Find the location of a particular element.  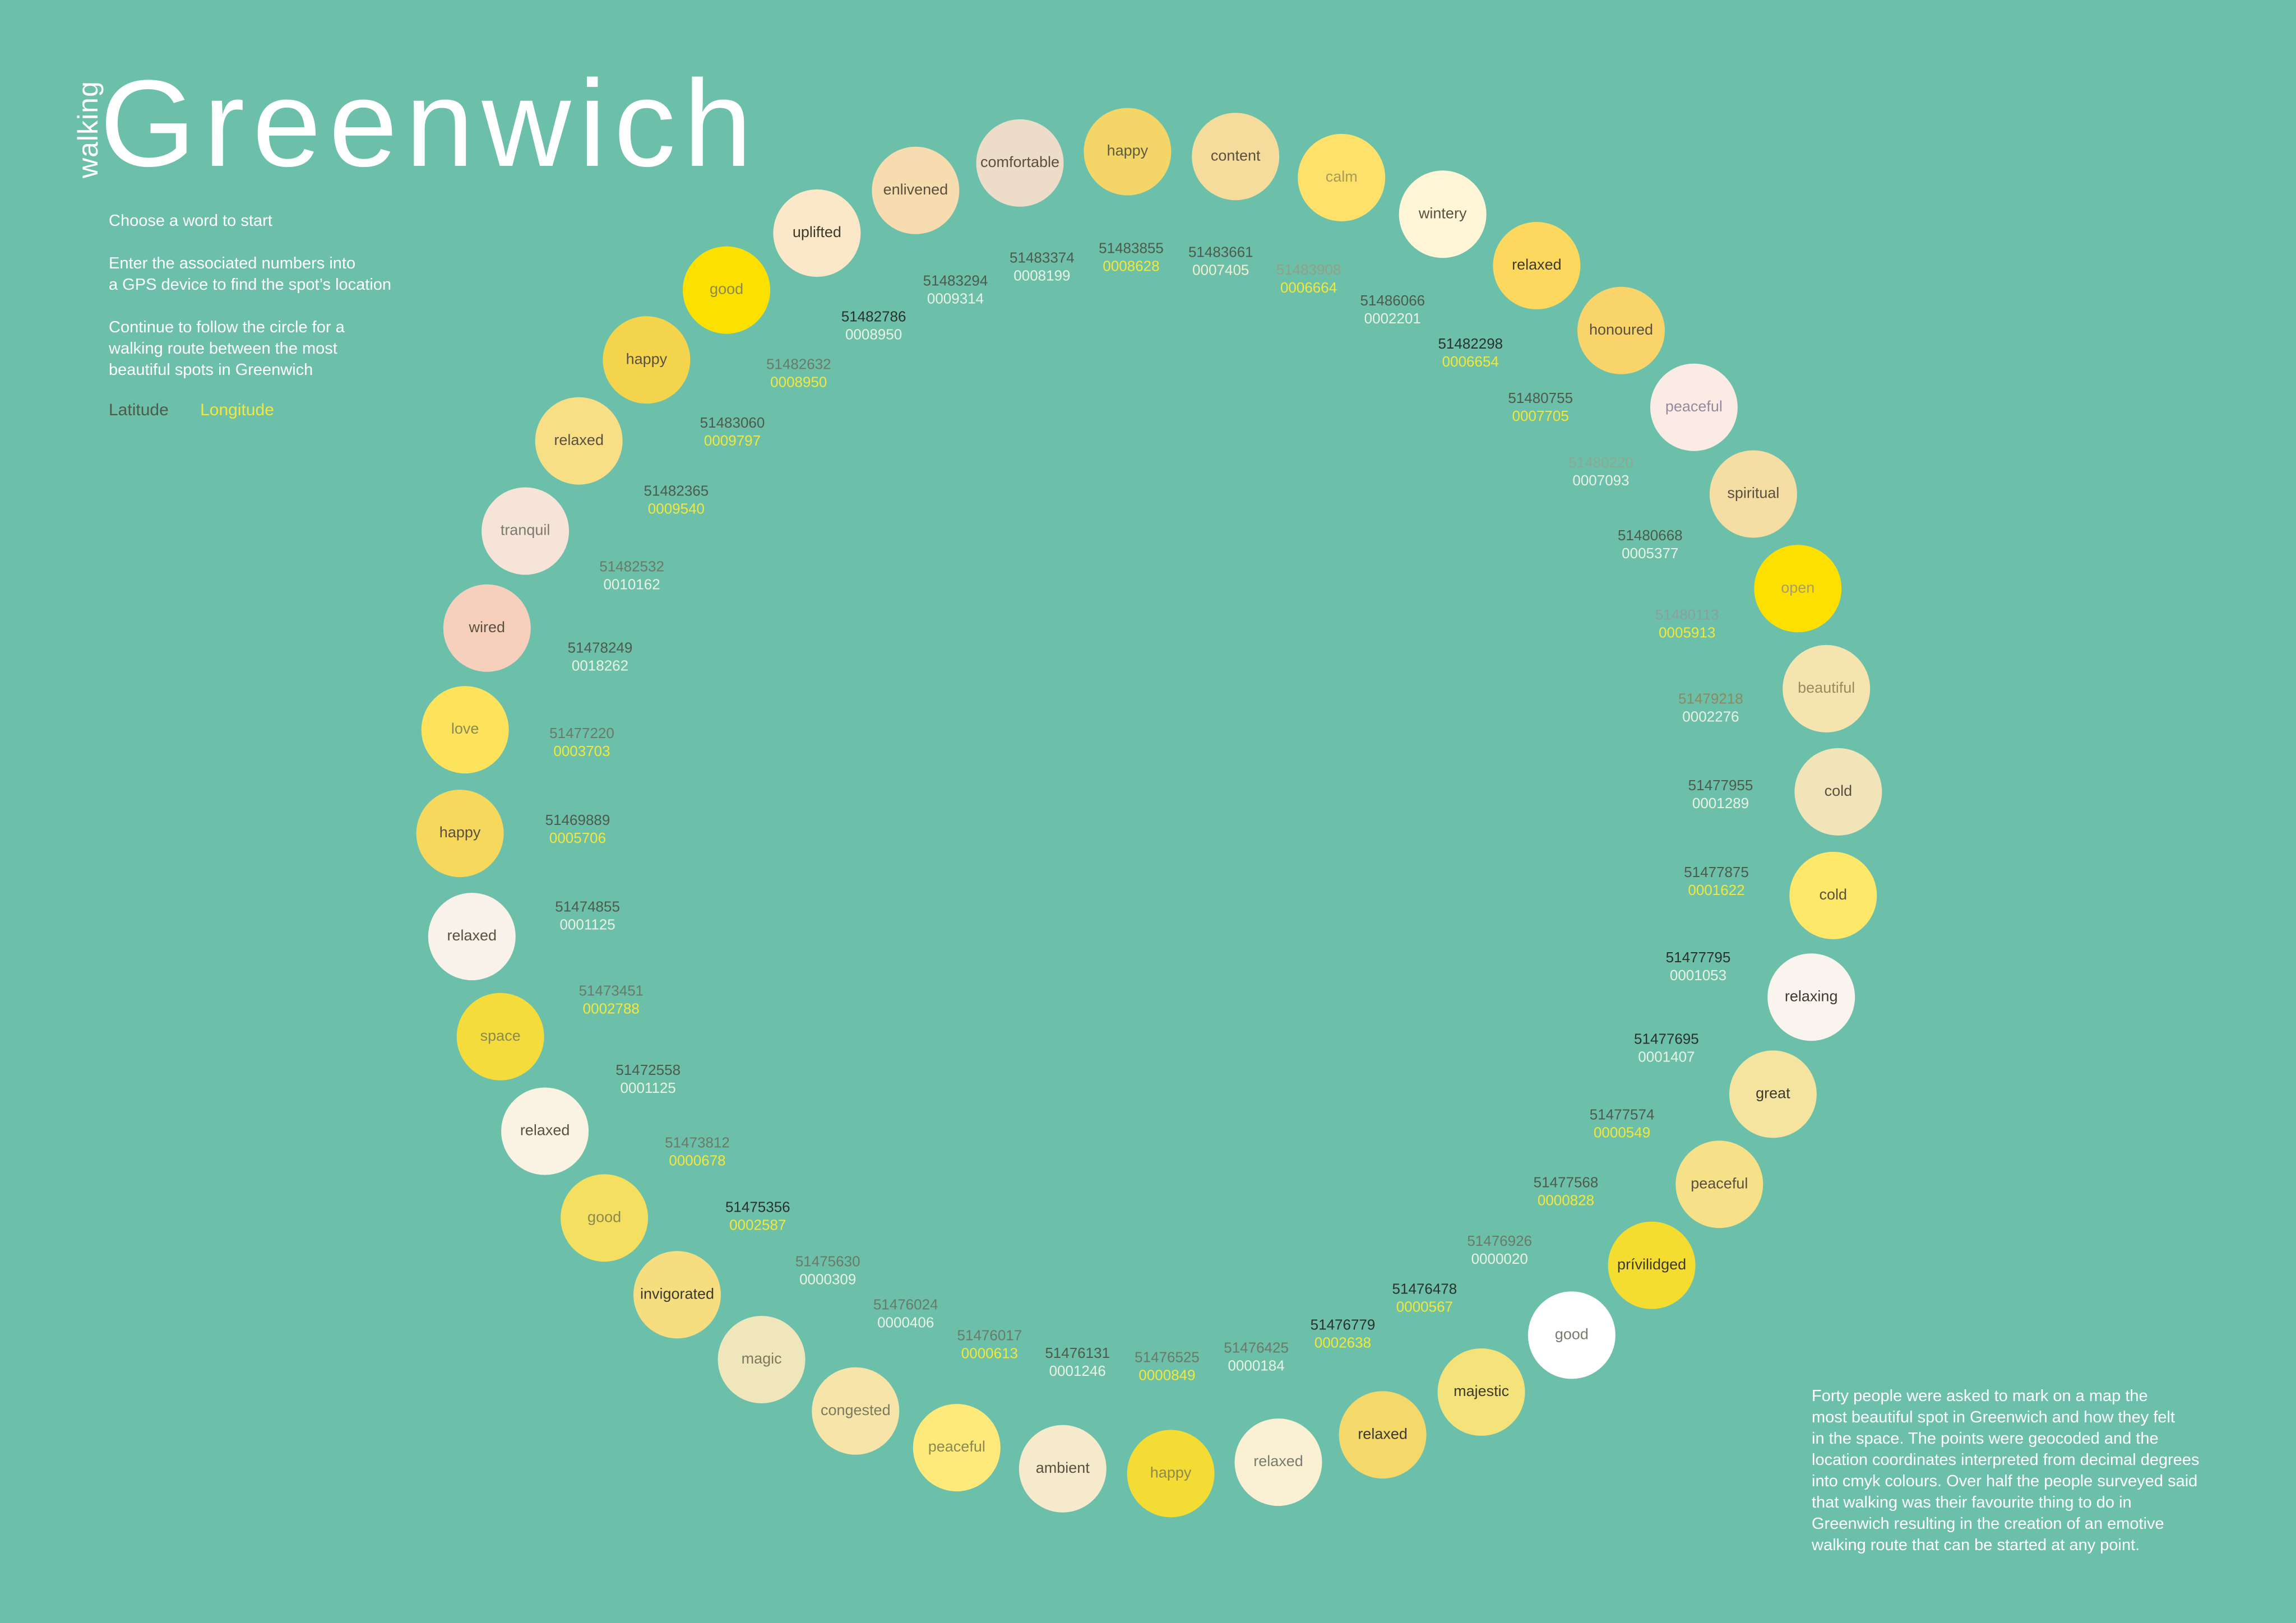

spot-latitude: 51476779 is located at coordinates (1343, 1324).